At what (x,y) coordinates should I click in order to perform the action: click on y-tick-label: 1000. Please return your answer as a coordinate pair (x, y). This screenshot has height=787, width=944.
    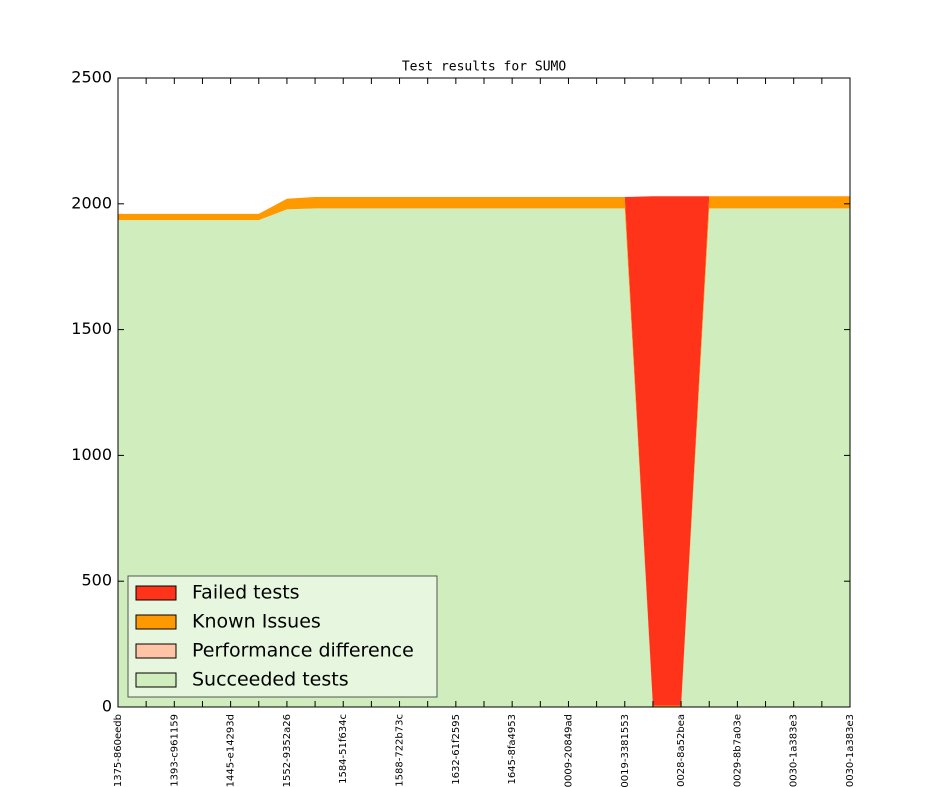
    Looking at the image, I should click on (91, 454).